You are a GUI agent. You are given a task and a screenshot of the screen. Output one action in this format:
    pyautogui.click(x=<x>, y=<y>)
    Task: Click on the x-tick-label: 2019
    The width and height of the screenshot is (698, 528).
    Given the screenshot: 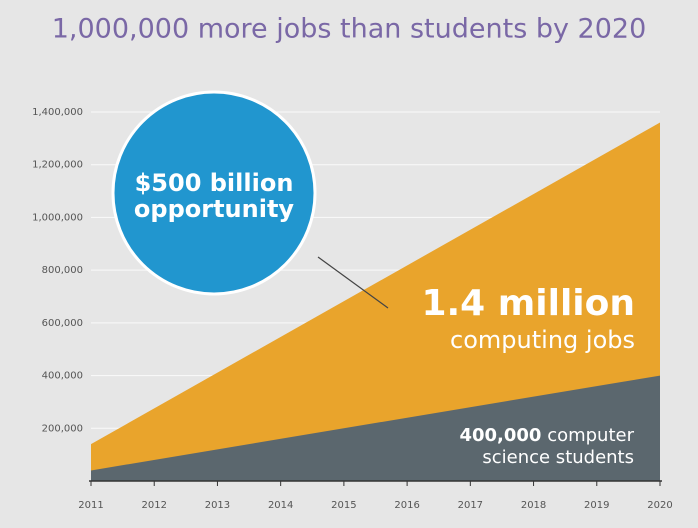 What is the action you would take?
    pyautogui.click(x=596, y=505)
    